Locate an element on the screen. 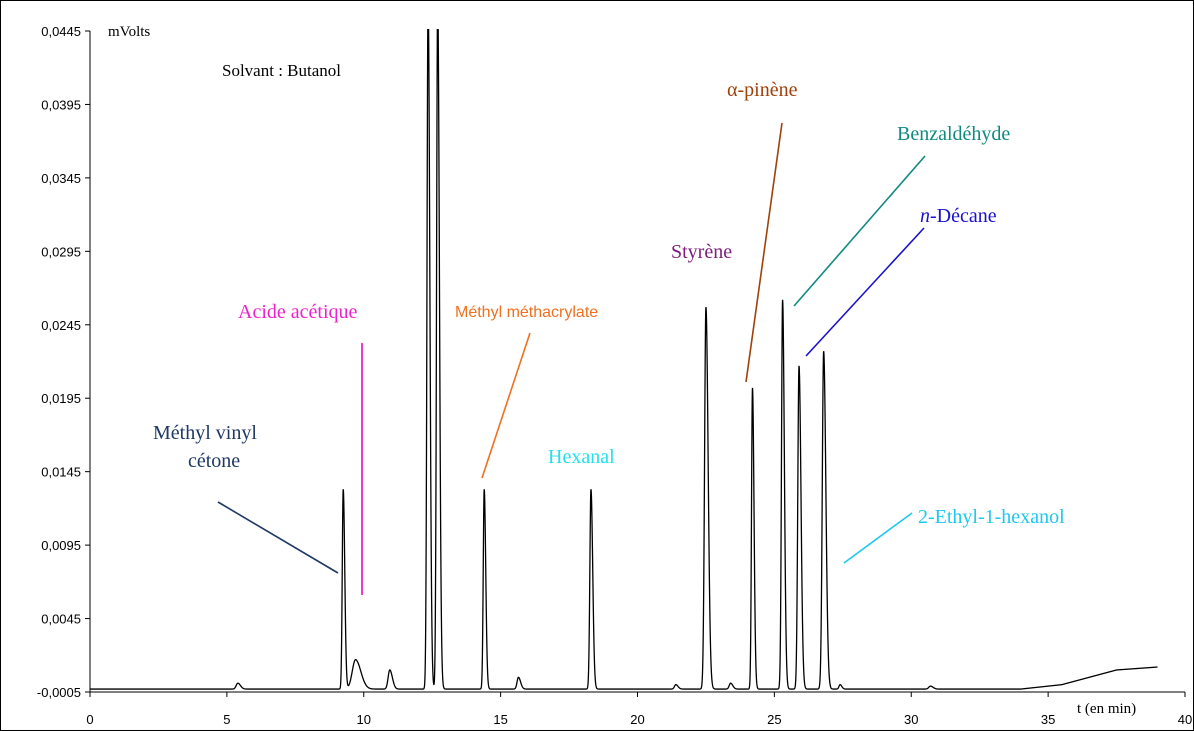  x-tick-label: 5 is located at coordinates (226, 719).